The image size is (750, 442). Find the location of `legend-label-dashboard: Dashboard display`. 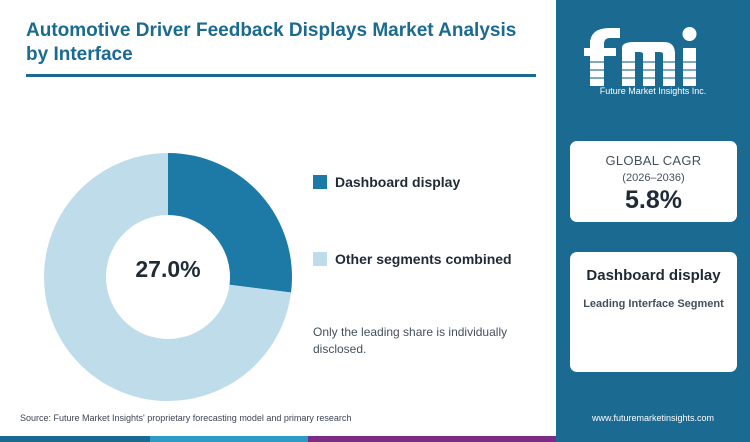

legend-label-dashboard: Dashboard display is located at coordinates (398, 182).